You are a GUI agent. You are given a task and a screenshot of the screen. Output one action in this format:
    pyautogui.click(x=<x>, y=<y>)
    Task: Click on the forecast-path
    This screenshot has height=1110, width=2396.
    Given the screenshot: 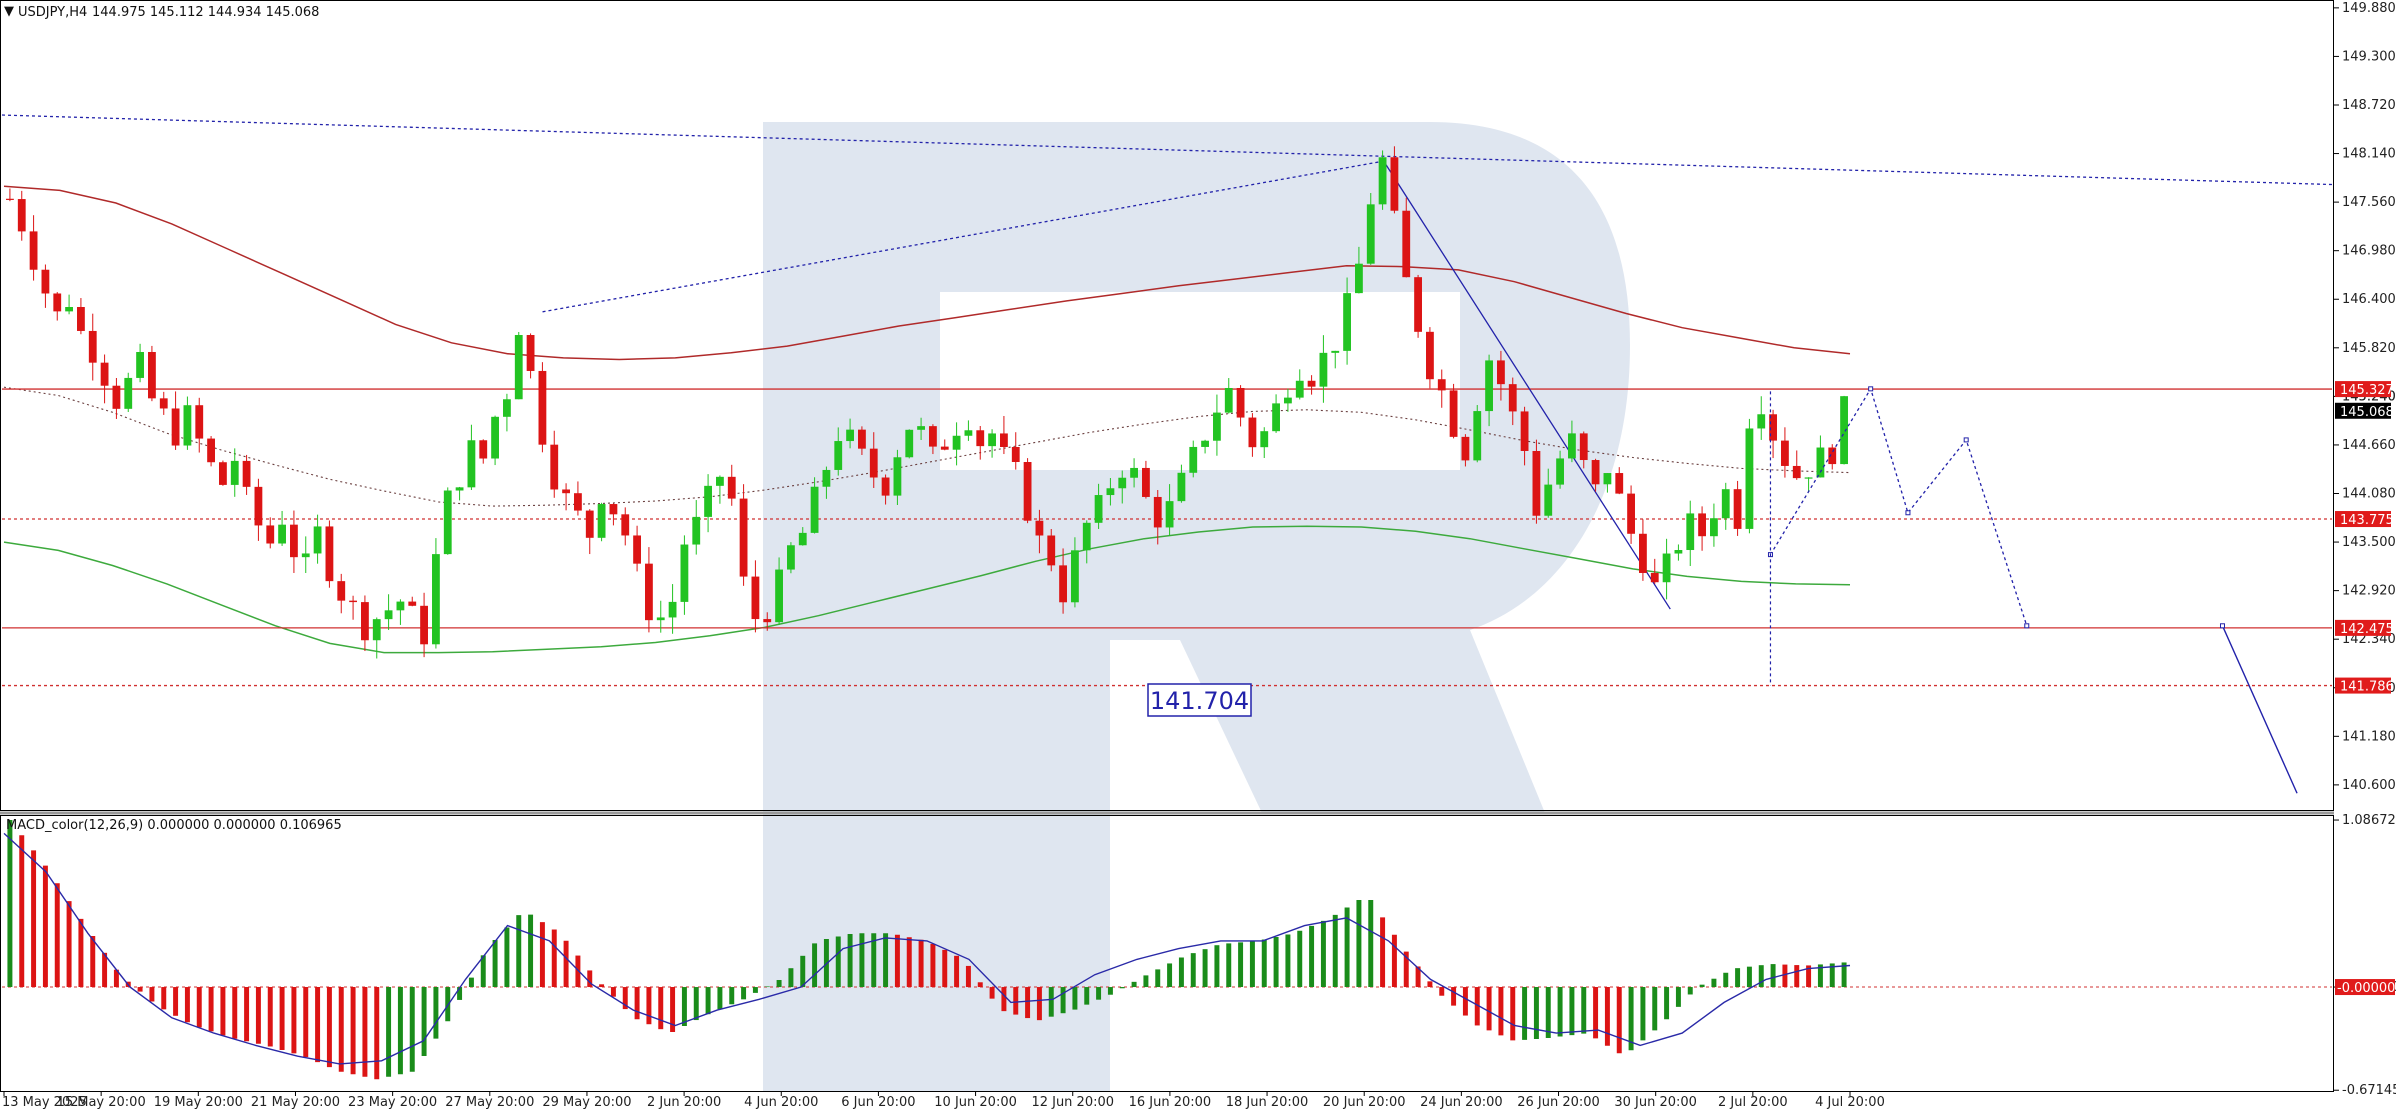 What is the action you would take?
    pyautogui.click(x=1898, y=507)
    